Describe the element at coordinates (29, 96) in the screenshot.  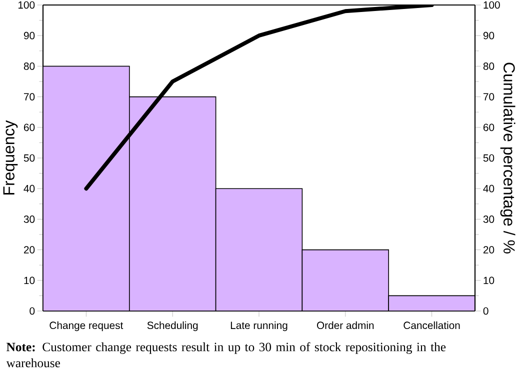
I see `y-tick-label: 70` at that location.